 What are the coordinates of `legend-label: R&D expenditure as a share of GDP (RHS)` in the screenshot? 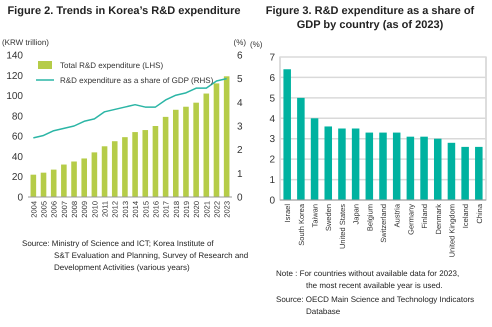 It's located at (137, 80).